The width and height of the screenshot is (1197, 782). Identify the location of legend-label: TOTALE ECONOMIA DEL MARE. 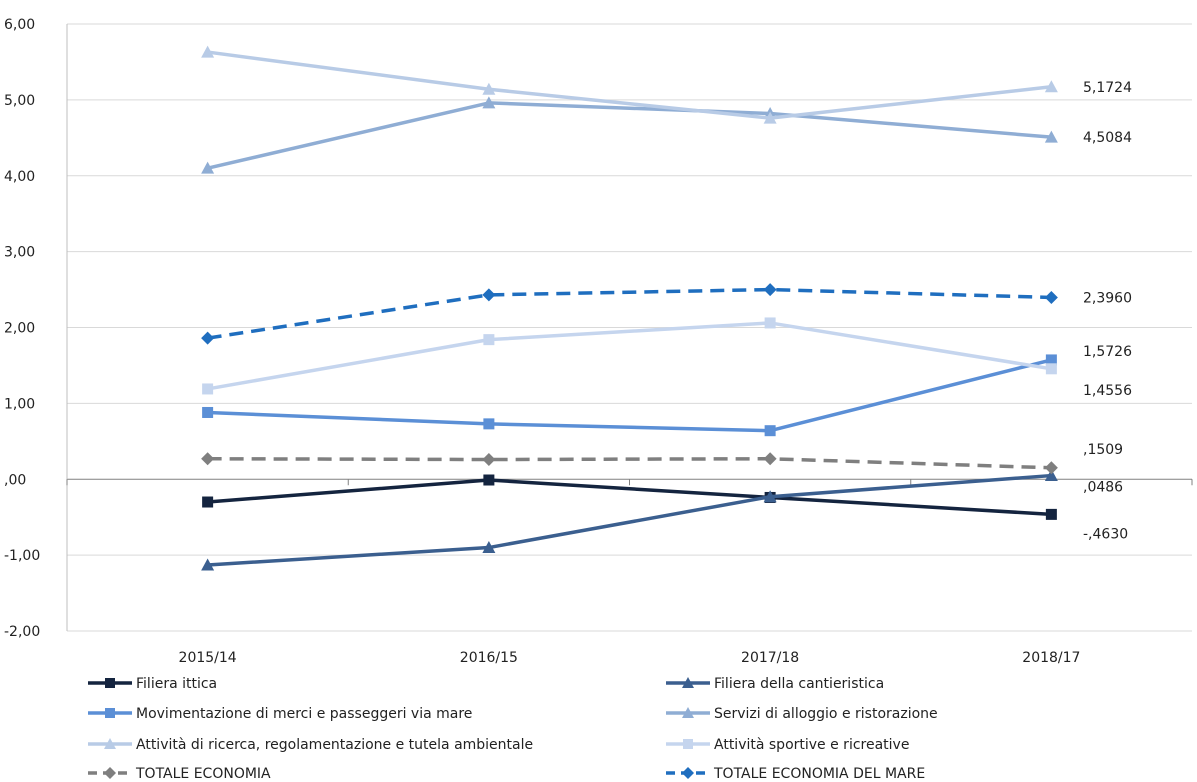
(819, 774).